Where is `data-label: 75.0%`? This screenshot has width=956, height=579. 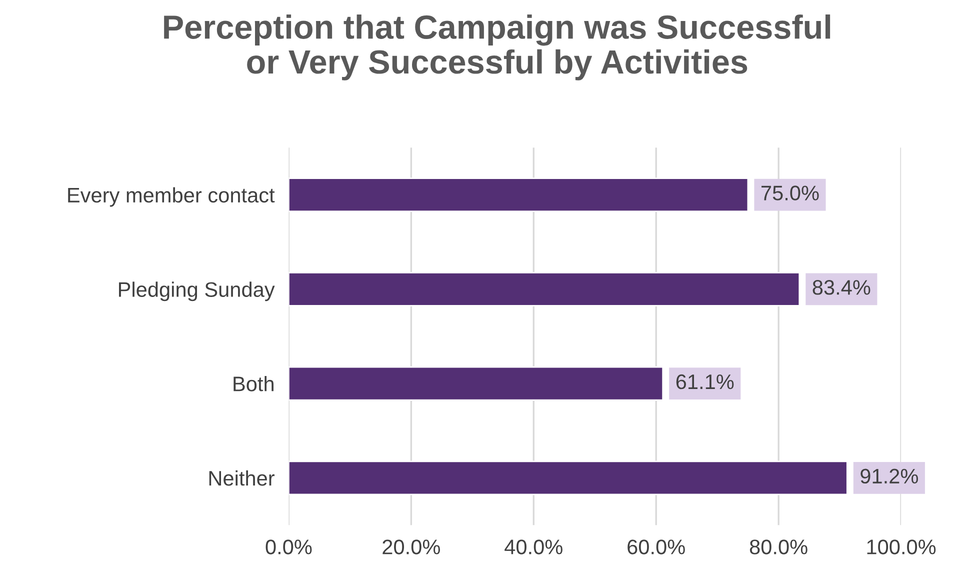 data-label: 75.0% is located at coordinates (790, 193).